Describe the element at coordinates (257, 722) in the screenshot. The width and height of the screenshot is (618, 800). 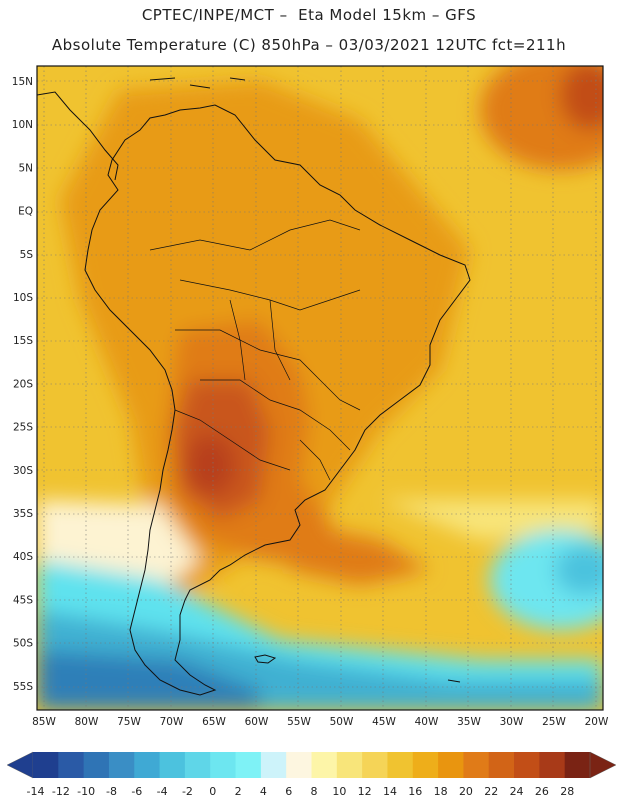
I see `lon-label: 60W` at that location.